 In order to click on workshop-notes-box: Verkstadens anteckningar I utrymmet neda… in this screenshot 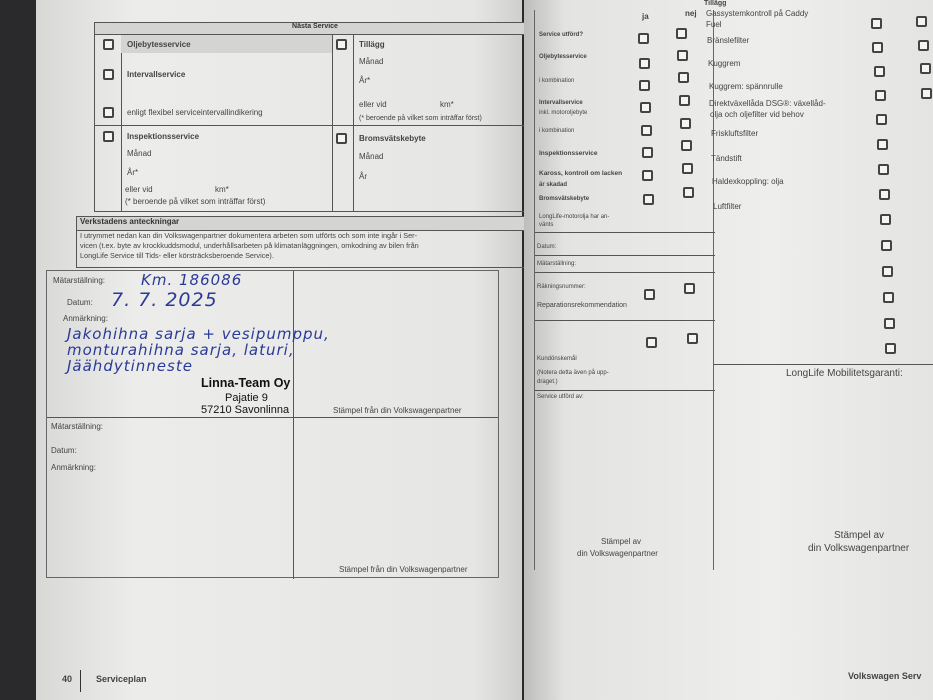, I will do `click(306, 242)`.